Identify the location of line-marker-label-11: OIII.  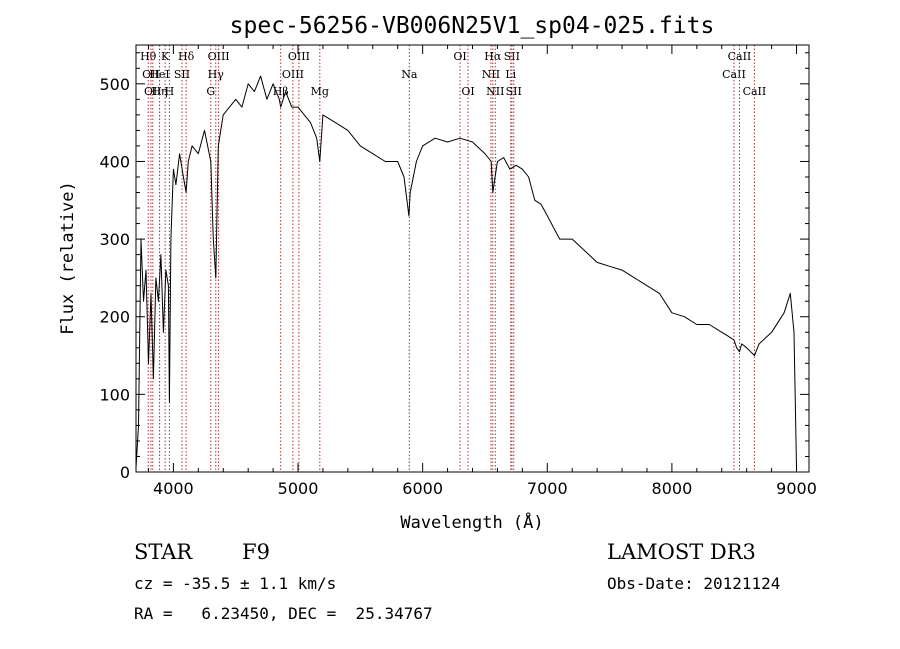
(219, 56).